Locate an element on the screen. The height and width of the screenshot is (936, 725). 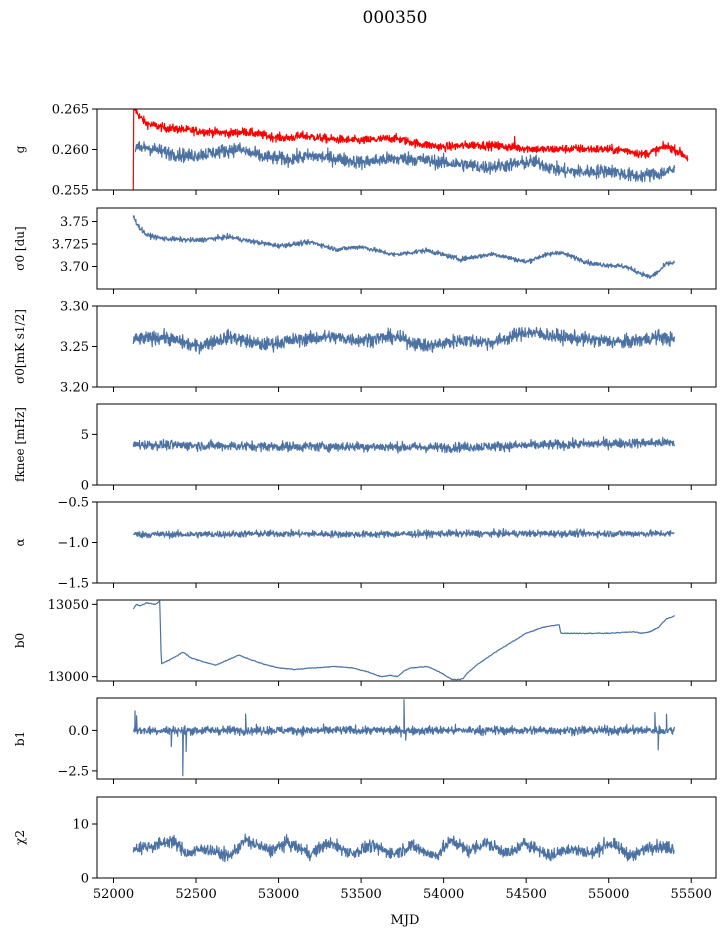
axes-frame-b0 is located at coordinates (406, 640).